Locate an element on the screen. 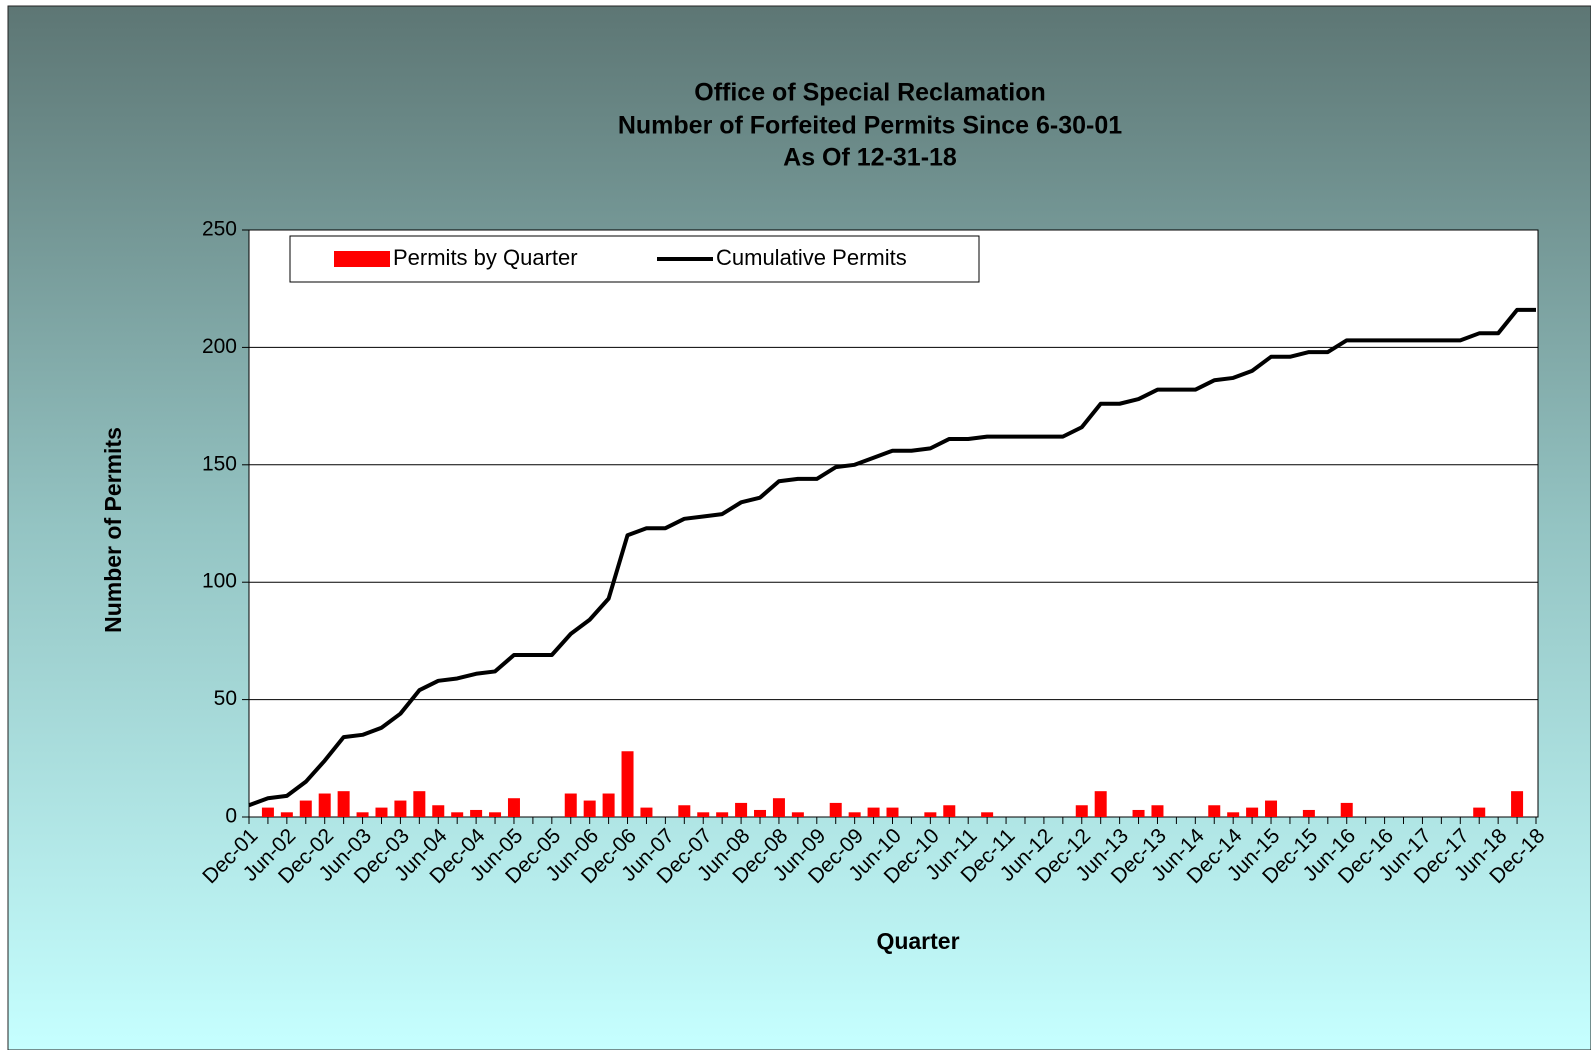  y-tick-label: 100 is located at coordinates (219, 581).